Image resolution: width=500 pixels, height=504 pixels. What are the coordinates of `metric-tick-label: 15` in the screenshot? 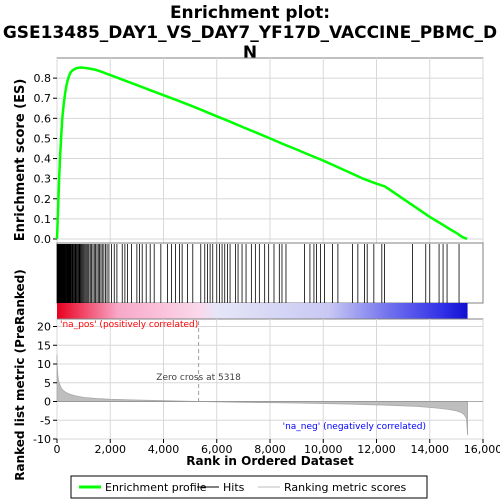 It's located at (44, 345).